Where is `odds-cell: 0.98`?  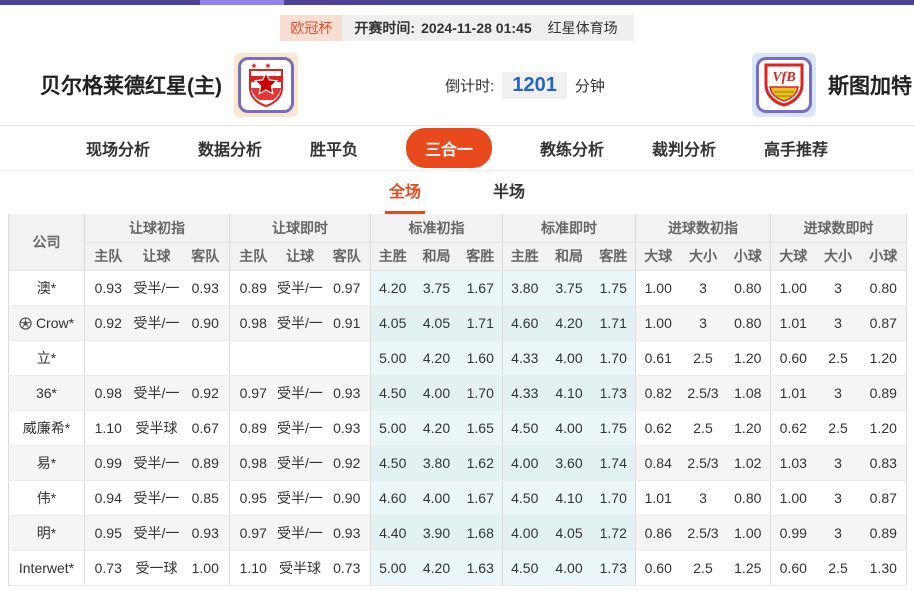 odds-cell: 0.98 is located at coordinates (108, 393).